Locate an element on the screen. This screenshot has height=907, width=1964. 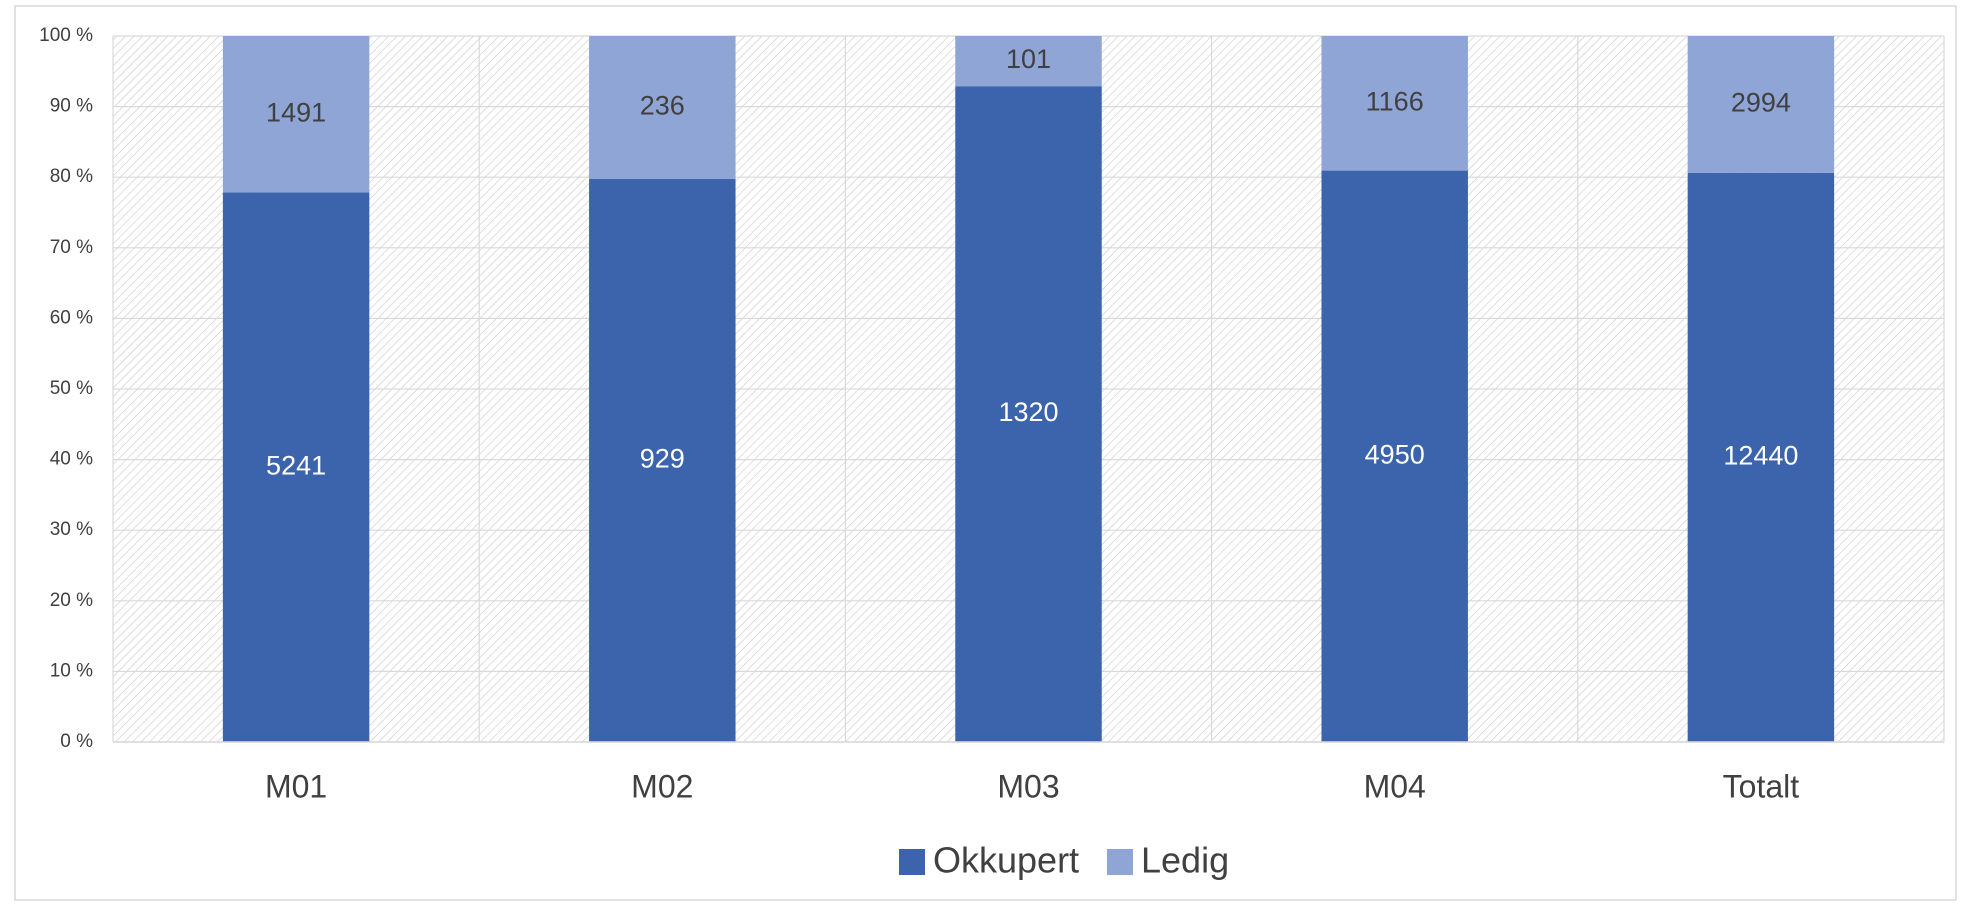
data-label: 1491 is located at coordinates (296, 112).